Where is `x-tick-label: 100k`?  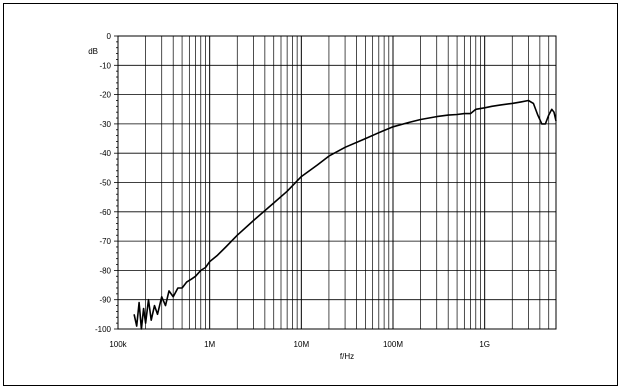
x-tick-label: 100k is located at coordinates (118, 344).